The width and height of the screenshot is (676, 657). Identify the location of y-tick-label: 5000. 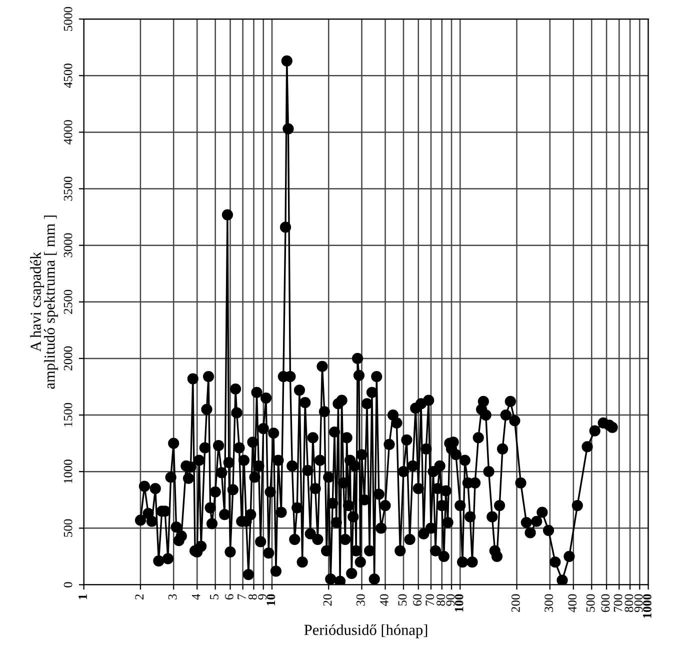
(68, 19).